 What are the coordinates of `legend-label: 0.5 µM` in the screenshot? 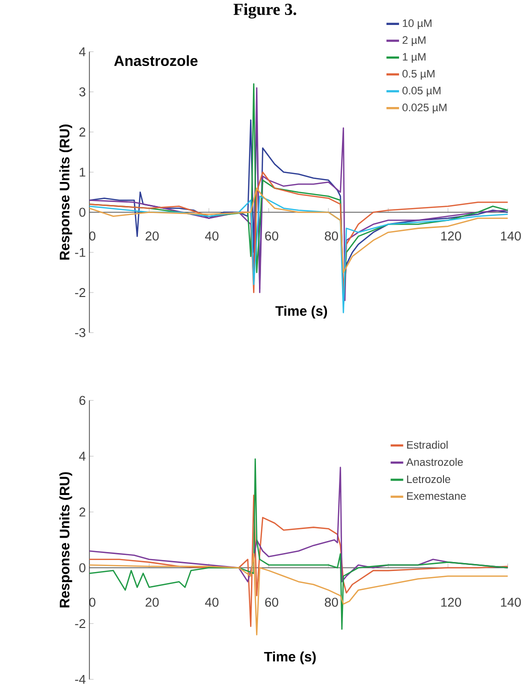 It's located at (418, 75).